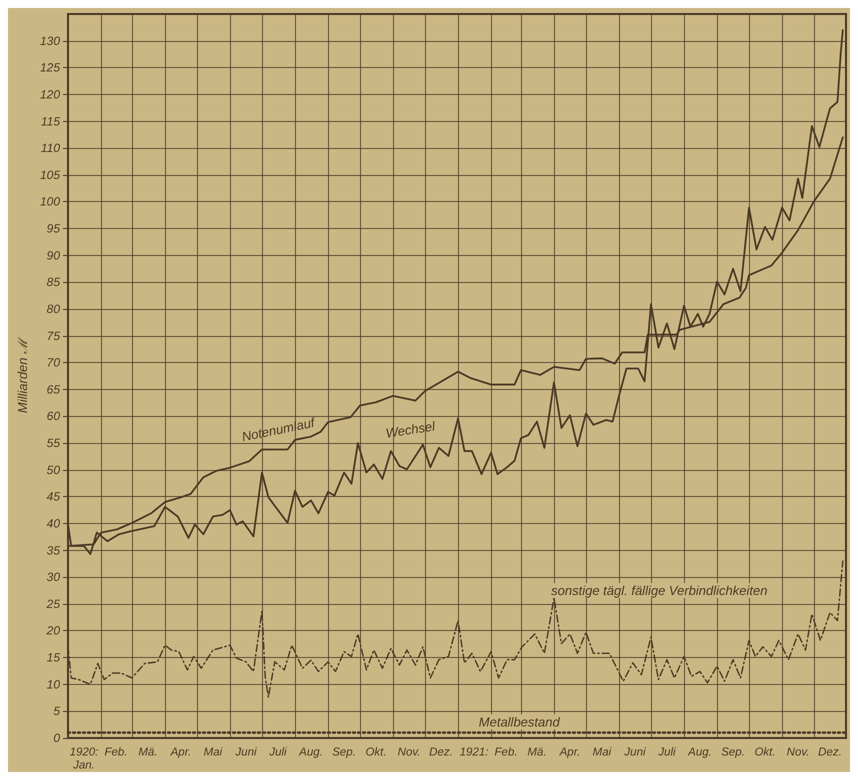 The width and height of the screenshot is (858, 780). Describe the element at coordinates (53, 416) in the screenshot. I see `y-tick-label: 60` at that location.